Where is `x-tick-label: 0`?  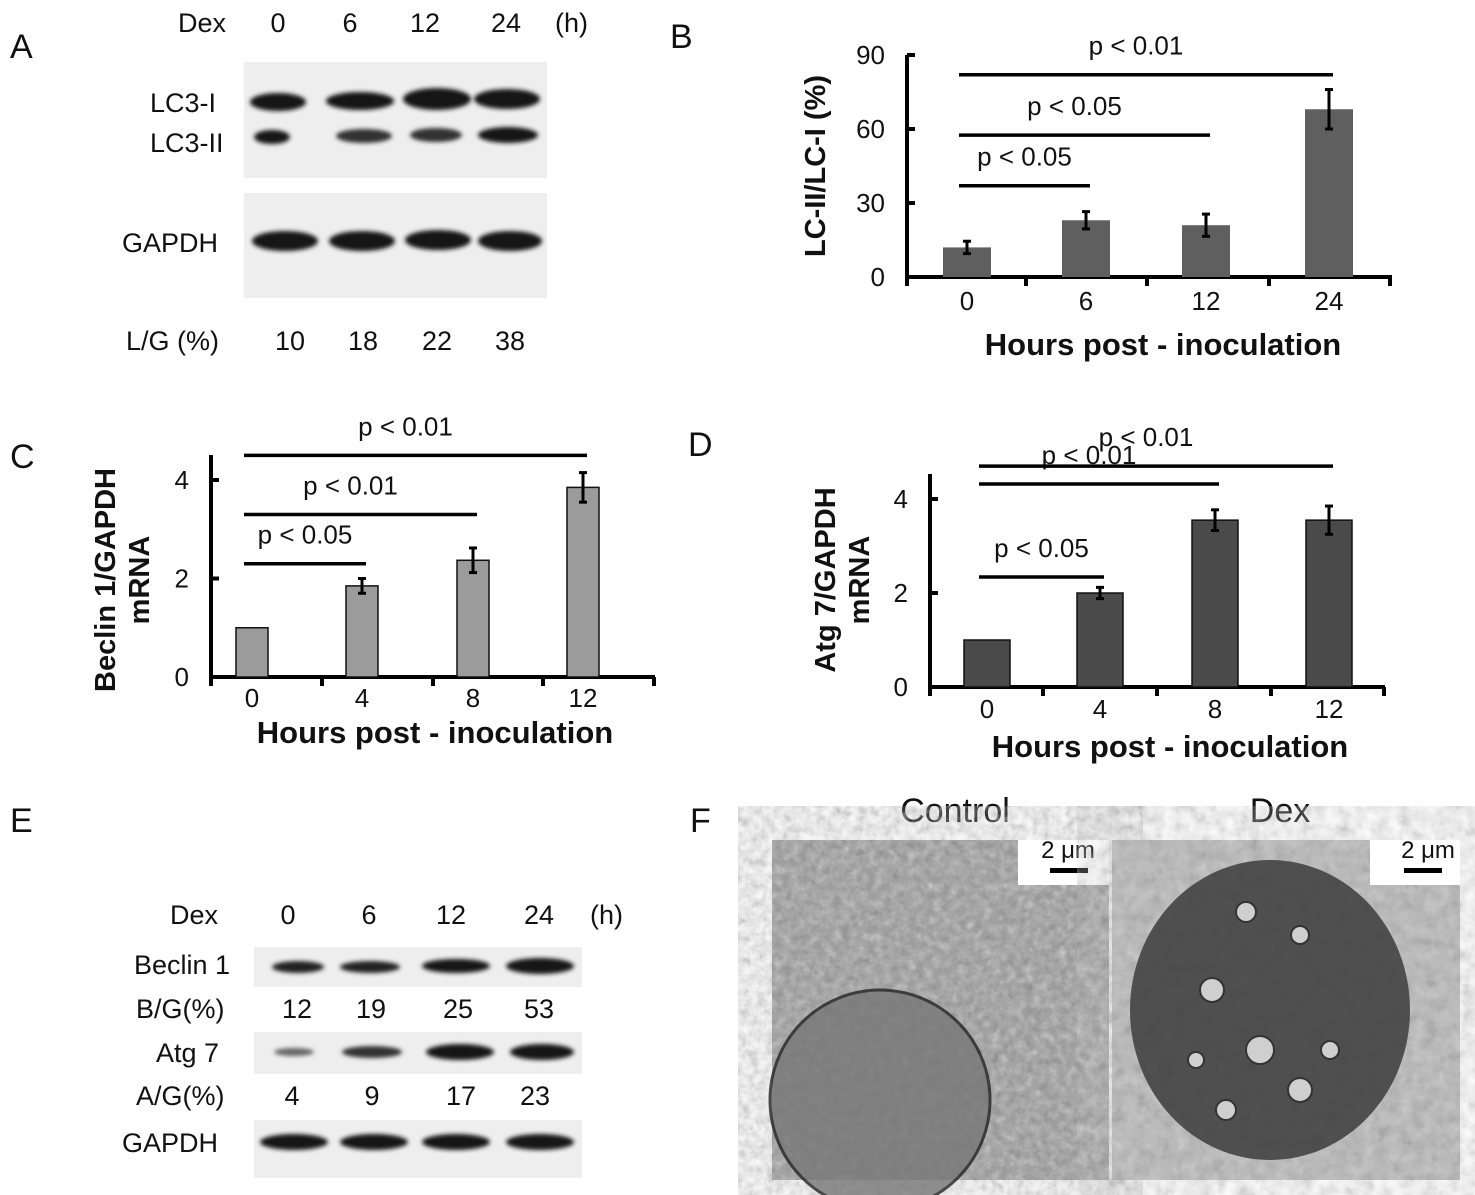
x-tick-label: 0 is located at coordinates (987, 709).